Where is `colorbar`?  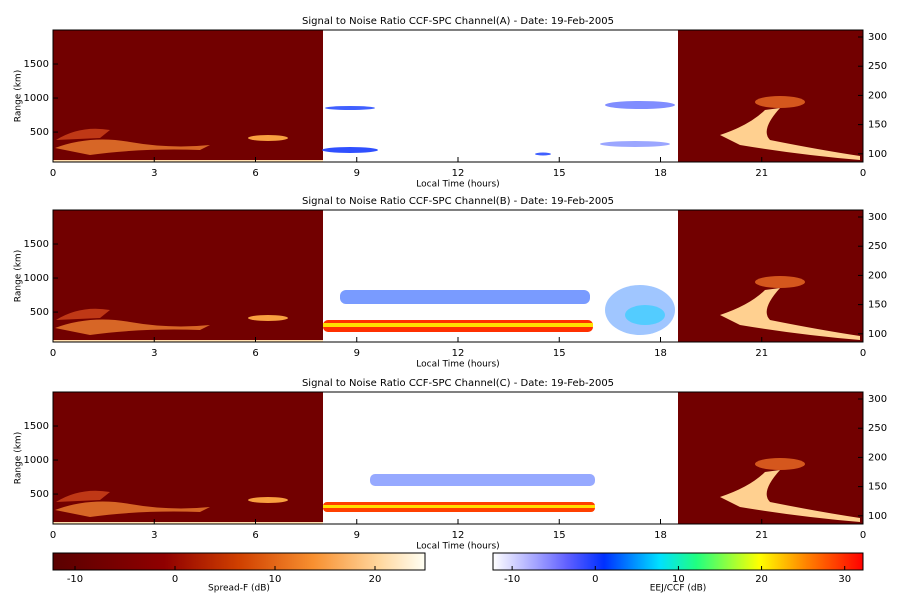 colorbar is located at coordinates (239, 561).